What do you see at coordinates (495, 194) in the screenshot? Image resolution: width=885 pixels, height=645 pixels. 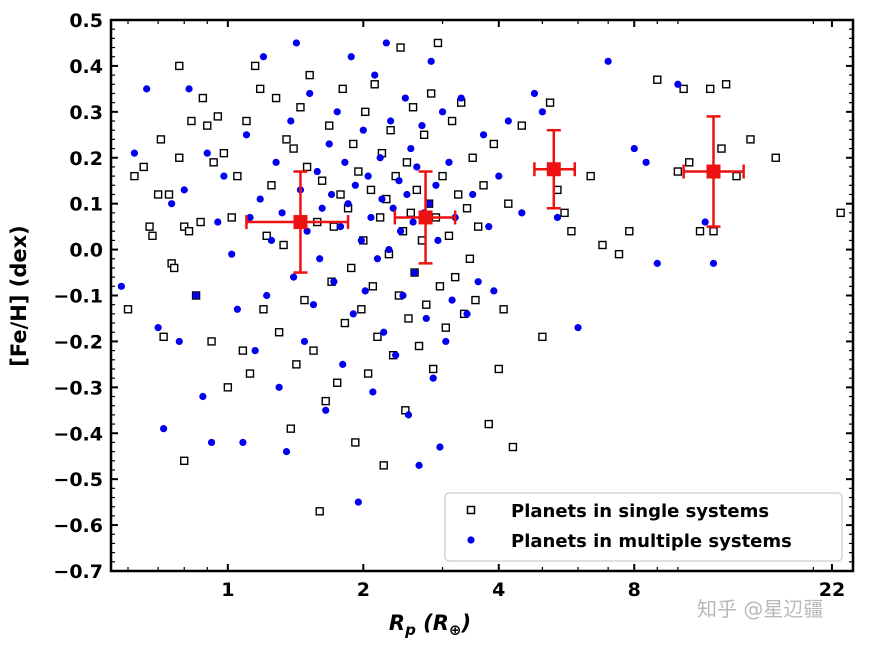 I see `binned-mean-points` at bounding box center [495, 194].